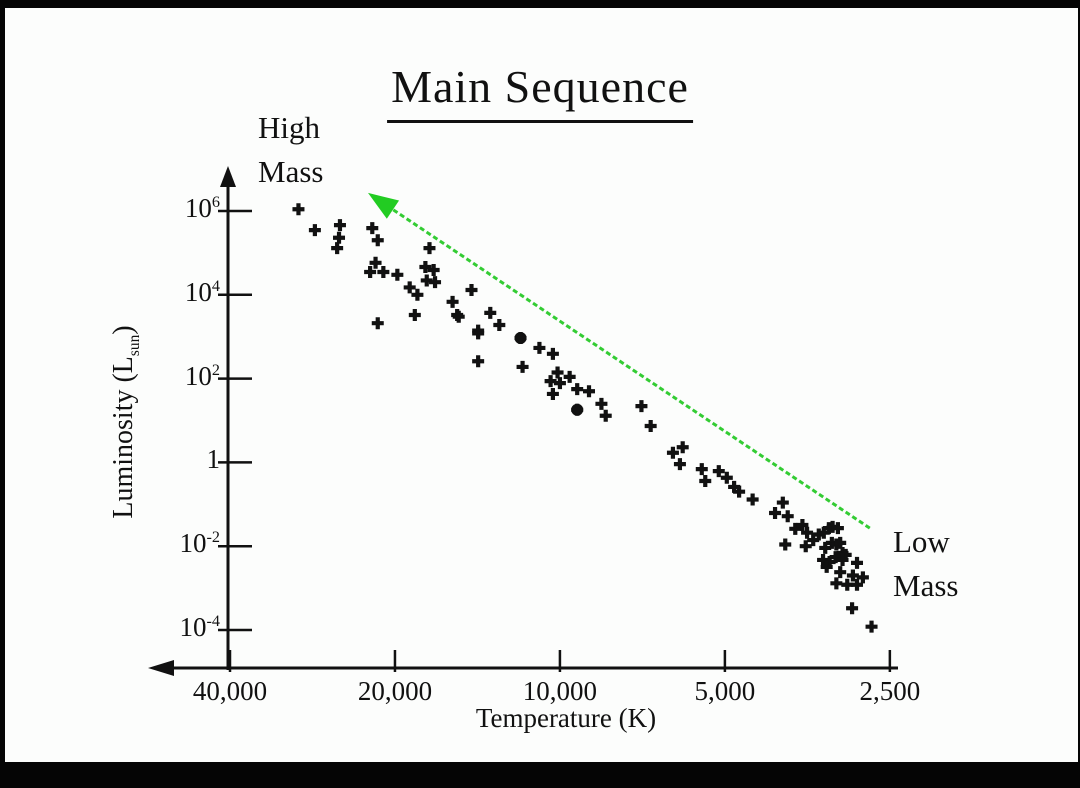 The image size is (1080, 788). What do you see at coordinates (213, 459) in the screenshot?
I see `y-tick-label: 1` at bounding box center [213, 459].